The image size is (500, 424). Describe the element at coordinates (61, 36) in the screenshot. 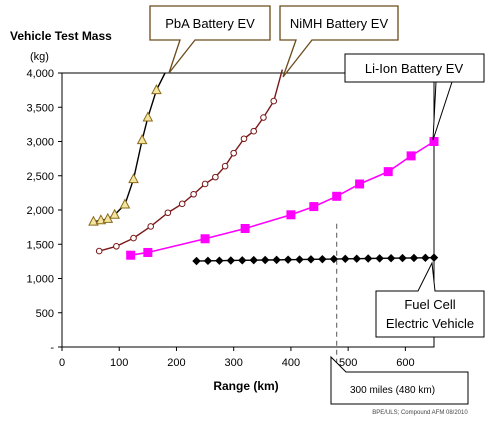

I see `chart-title: Vehicle Test Mass` at that location.